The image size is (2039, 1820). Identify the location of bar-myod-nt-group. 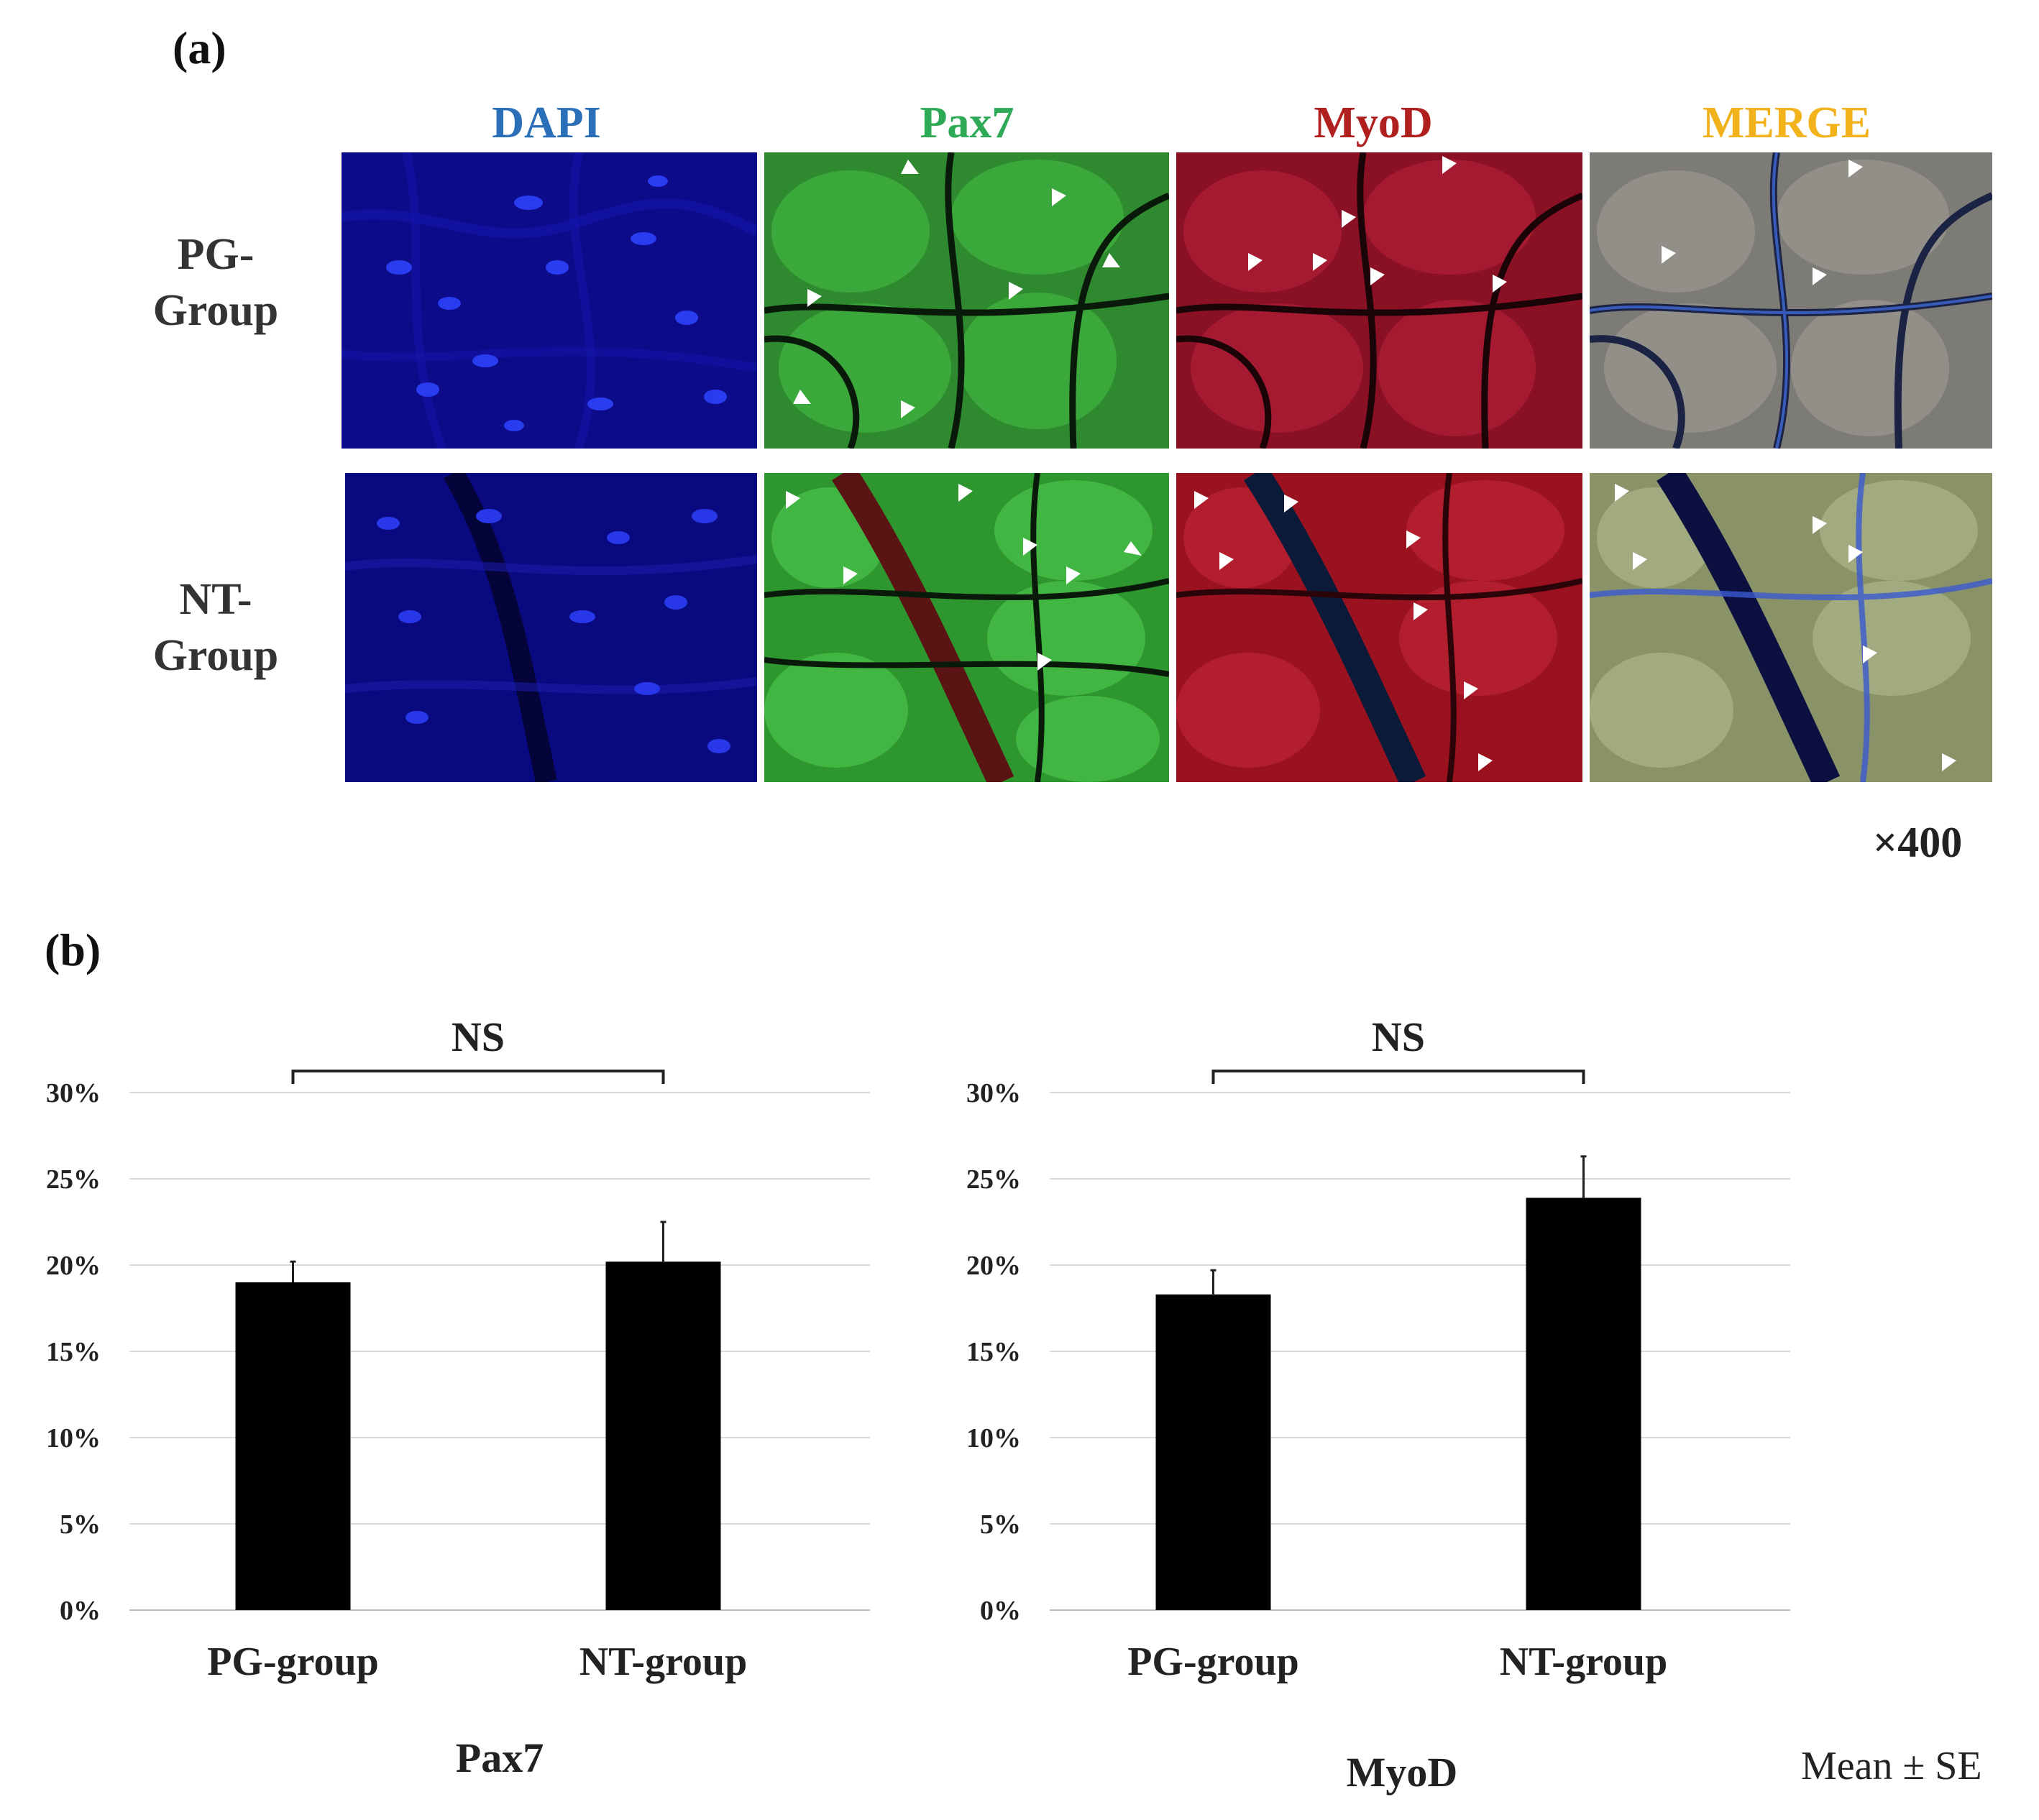
(1583, 1404).